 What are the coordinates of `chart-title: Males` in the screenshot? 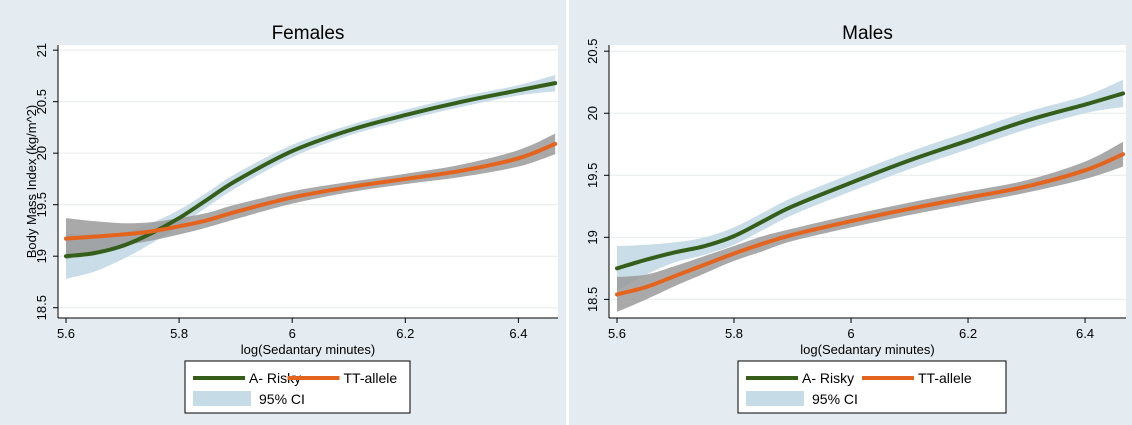 It's located at (867, 33).